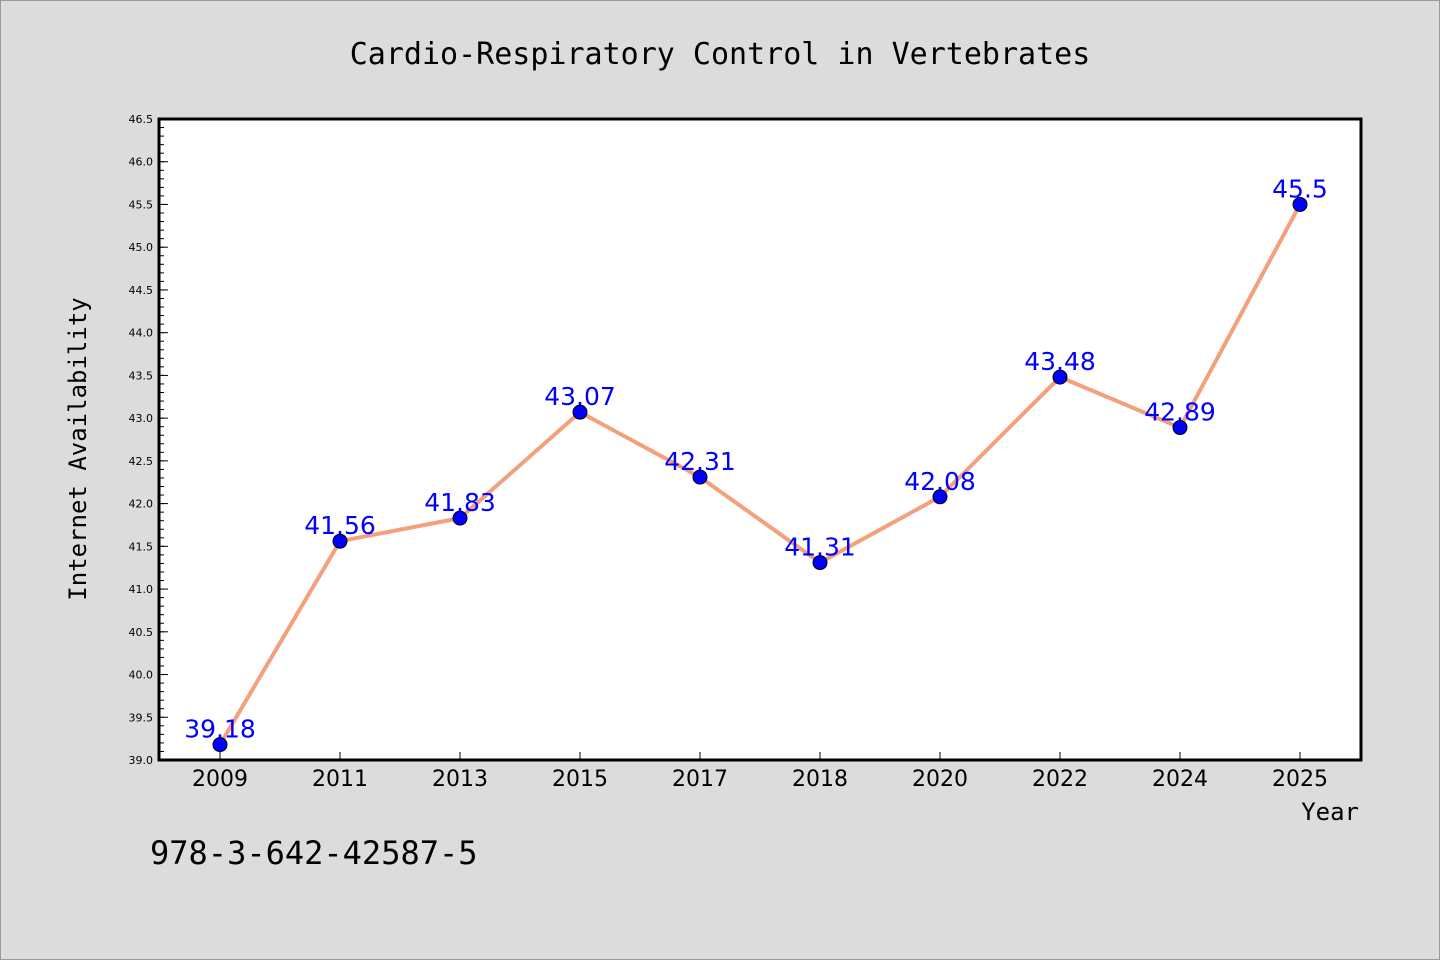 The image size is (1440, 960). Describe the element at coordinates (141, 632) in the screenshot. I see `y-tick-label: 40.5` at that location.